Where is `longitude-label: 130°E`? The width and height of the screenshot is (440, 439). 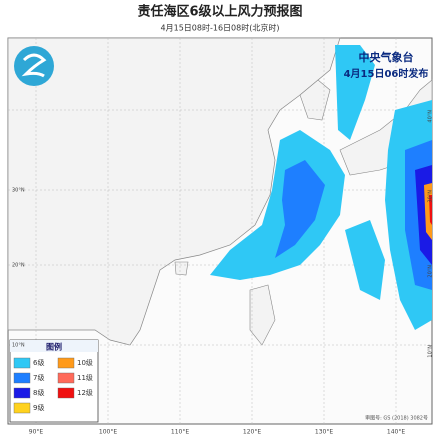
longitude-label: 130°E is located at coordinates (324, 432).